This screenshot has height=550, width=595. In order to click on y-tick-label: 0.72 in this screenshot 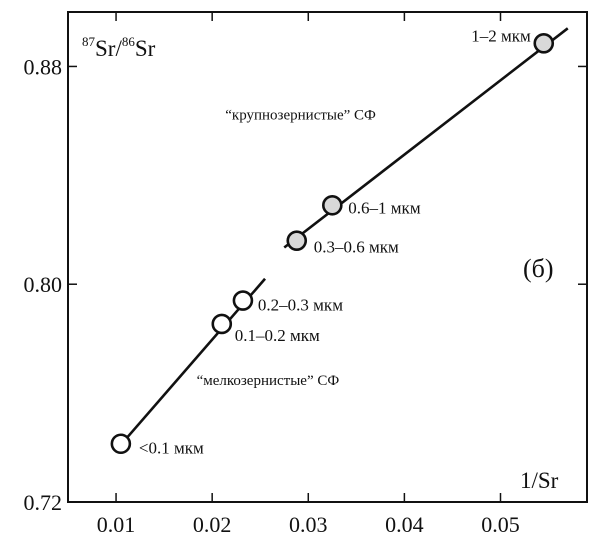, I will do `click(43, 502)`.